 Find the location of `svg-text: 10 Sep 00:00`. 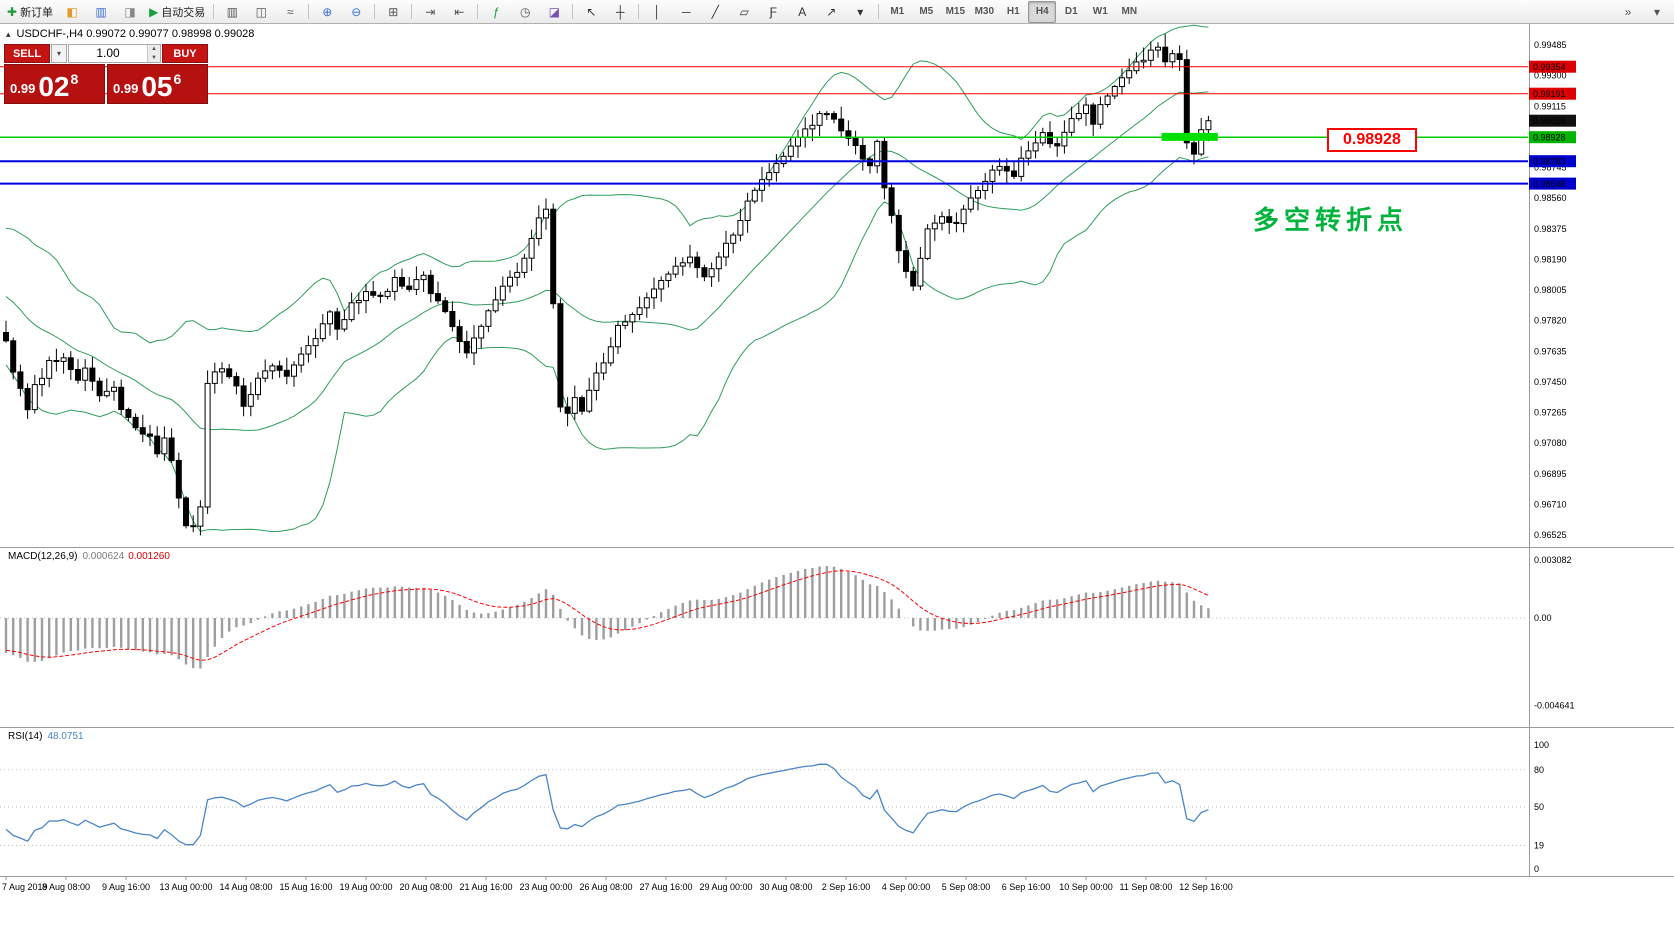

svg-text: 10 Sep 00:00 is located at coordinates (1086, 887).